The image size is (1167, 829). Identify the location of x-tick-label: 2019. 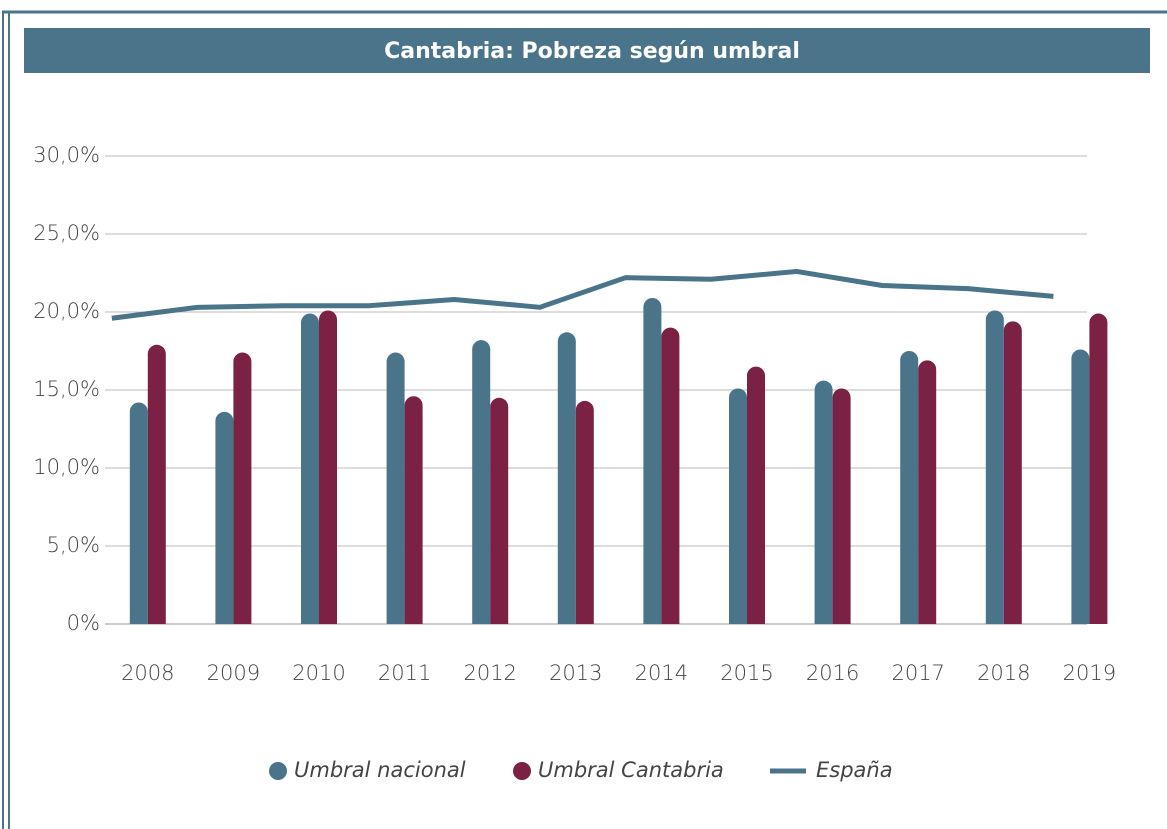
(1089, 673).